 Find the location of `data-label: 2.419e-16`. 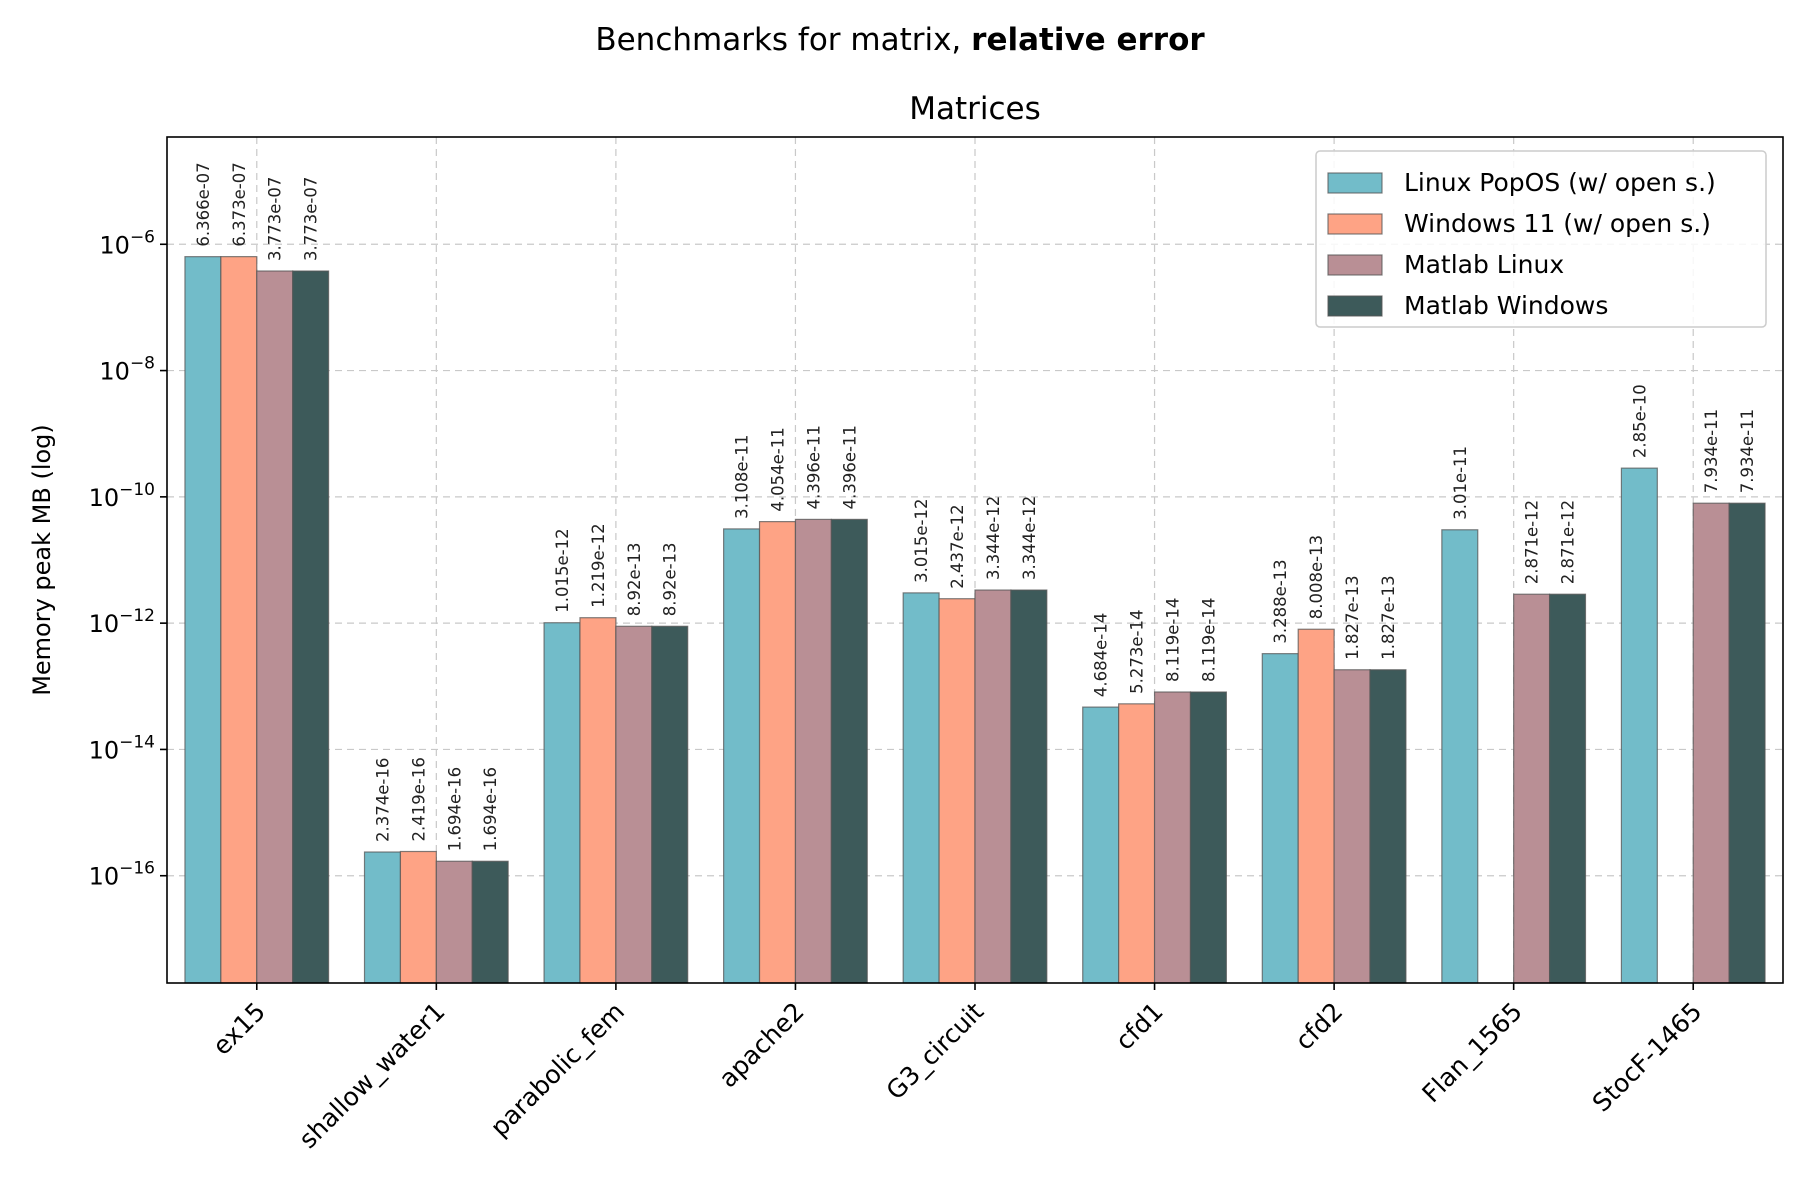

data-label: 2.419e-16 is located at coordinates (418, 799).